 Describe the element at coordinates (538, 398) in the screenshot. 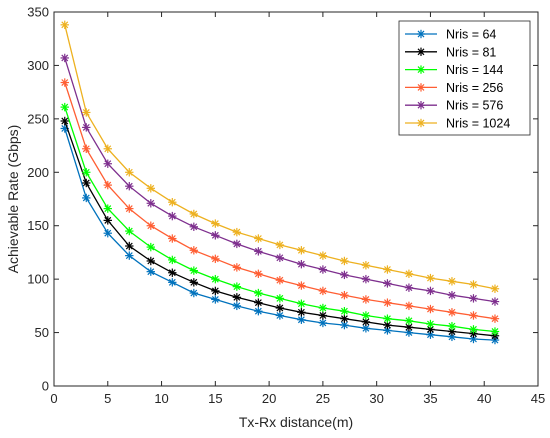

I see `x-tick-label: 45` at that location.